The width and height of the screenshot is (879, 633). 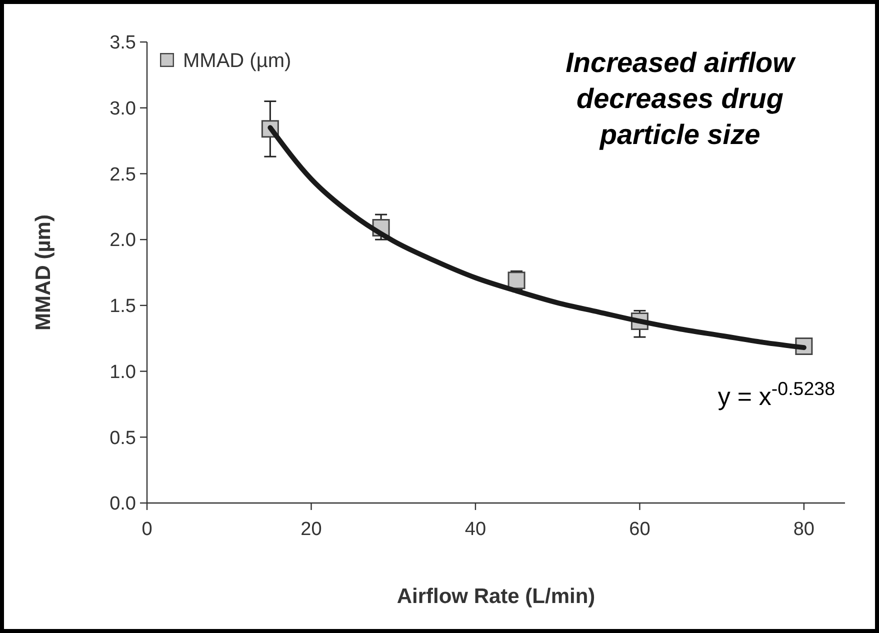 I want to click on annotation: y = x$^{-0.5238}$, so click(x=776, y=394).